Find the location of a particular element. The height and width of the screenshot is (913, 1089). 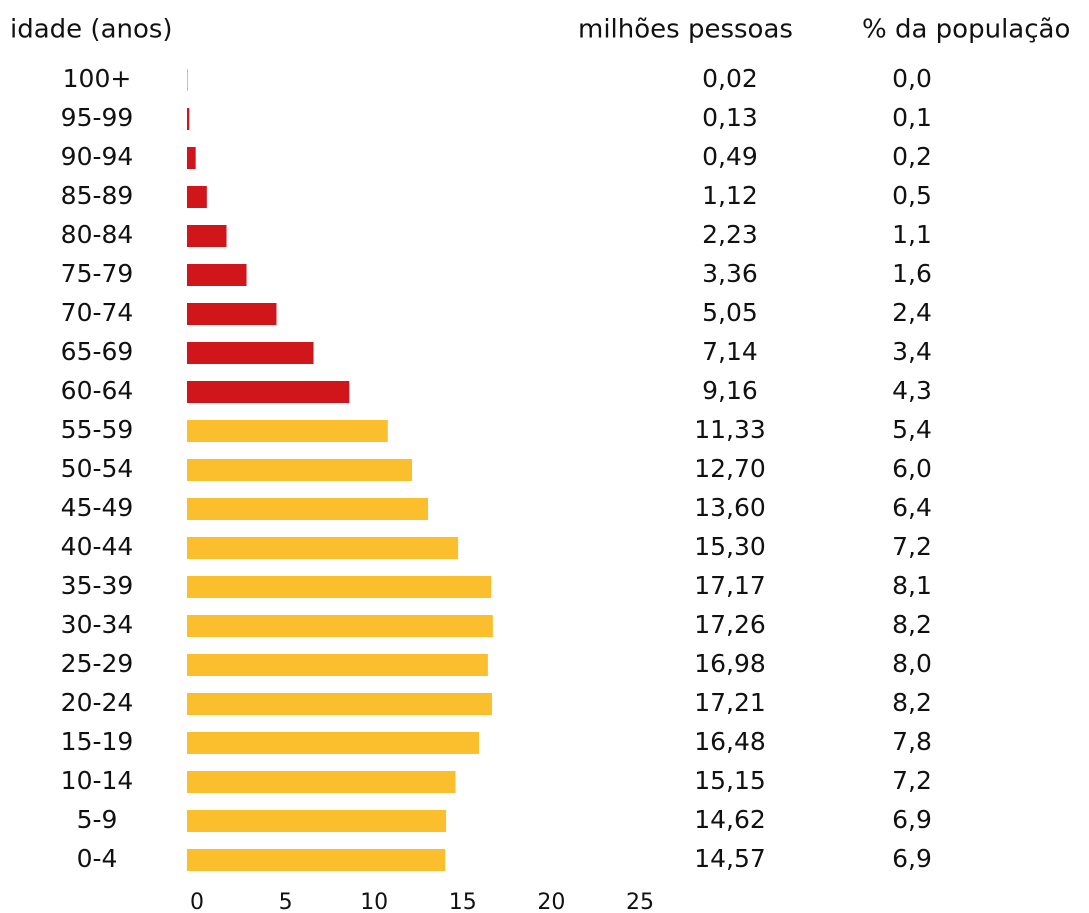

percent-label: 1,1 is located at coordinates (912, 234).